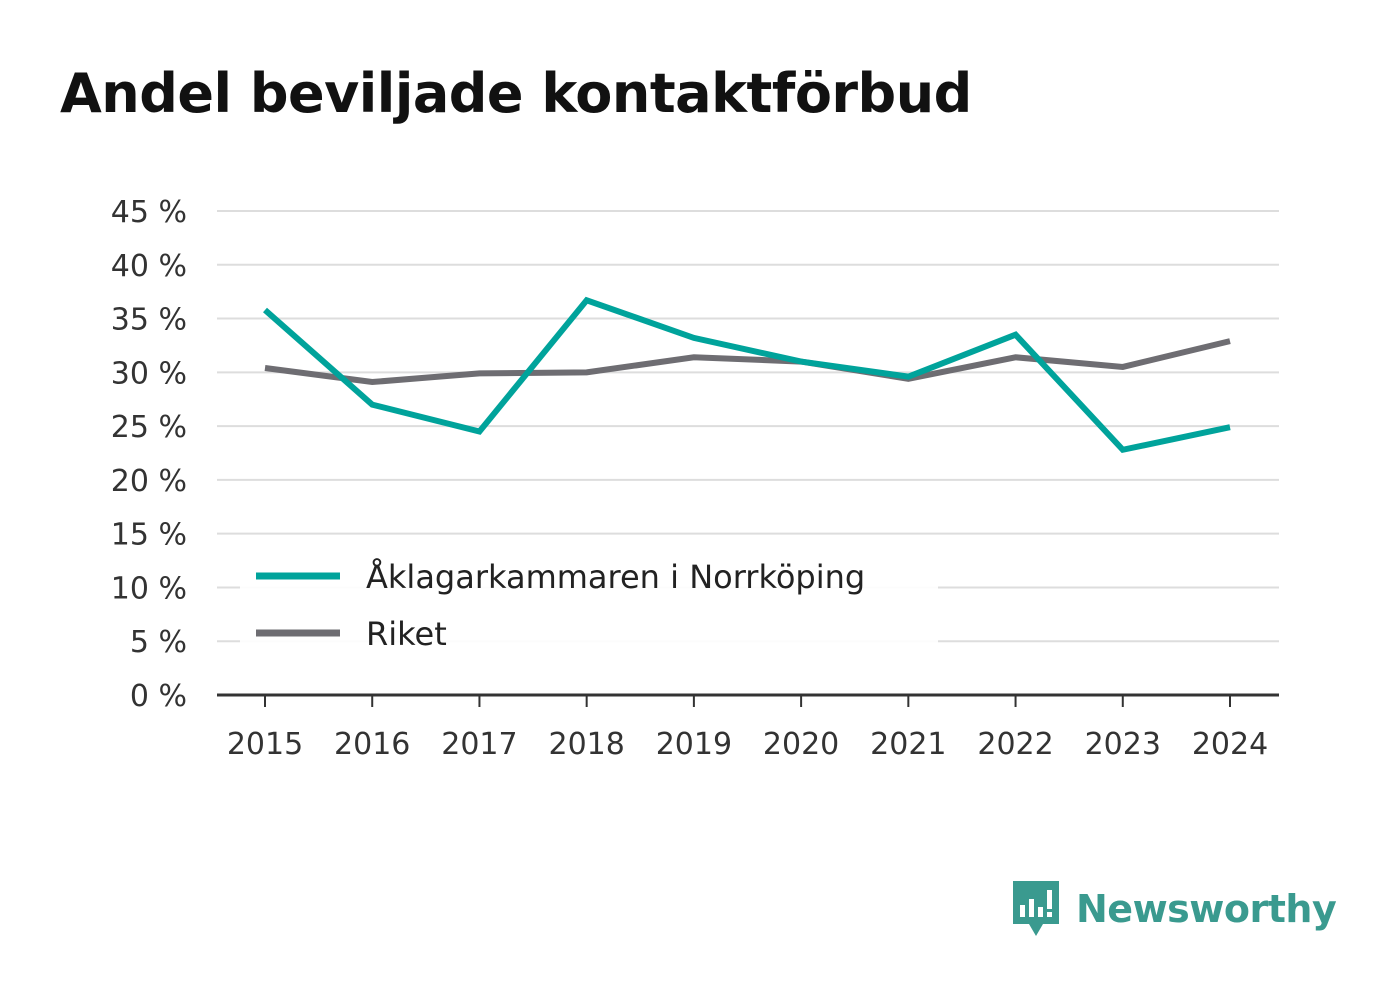 The image size is (1382, 999). Describe the element at coordinates (1206, 909) in the screenshot. I see `newsworthy-logo-text: Newsworthy` at that location.